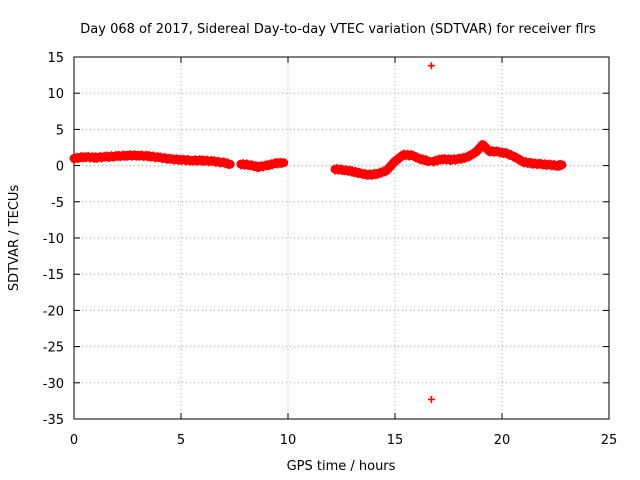  Describe the element at coordinates (53, 311) in the screenshot. I see `y-tick-label: -20` at that location.